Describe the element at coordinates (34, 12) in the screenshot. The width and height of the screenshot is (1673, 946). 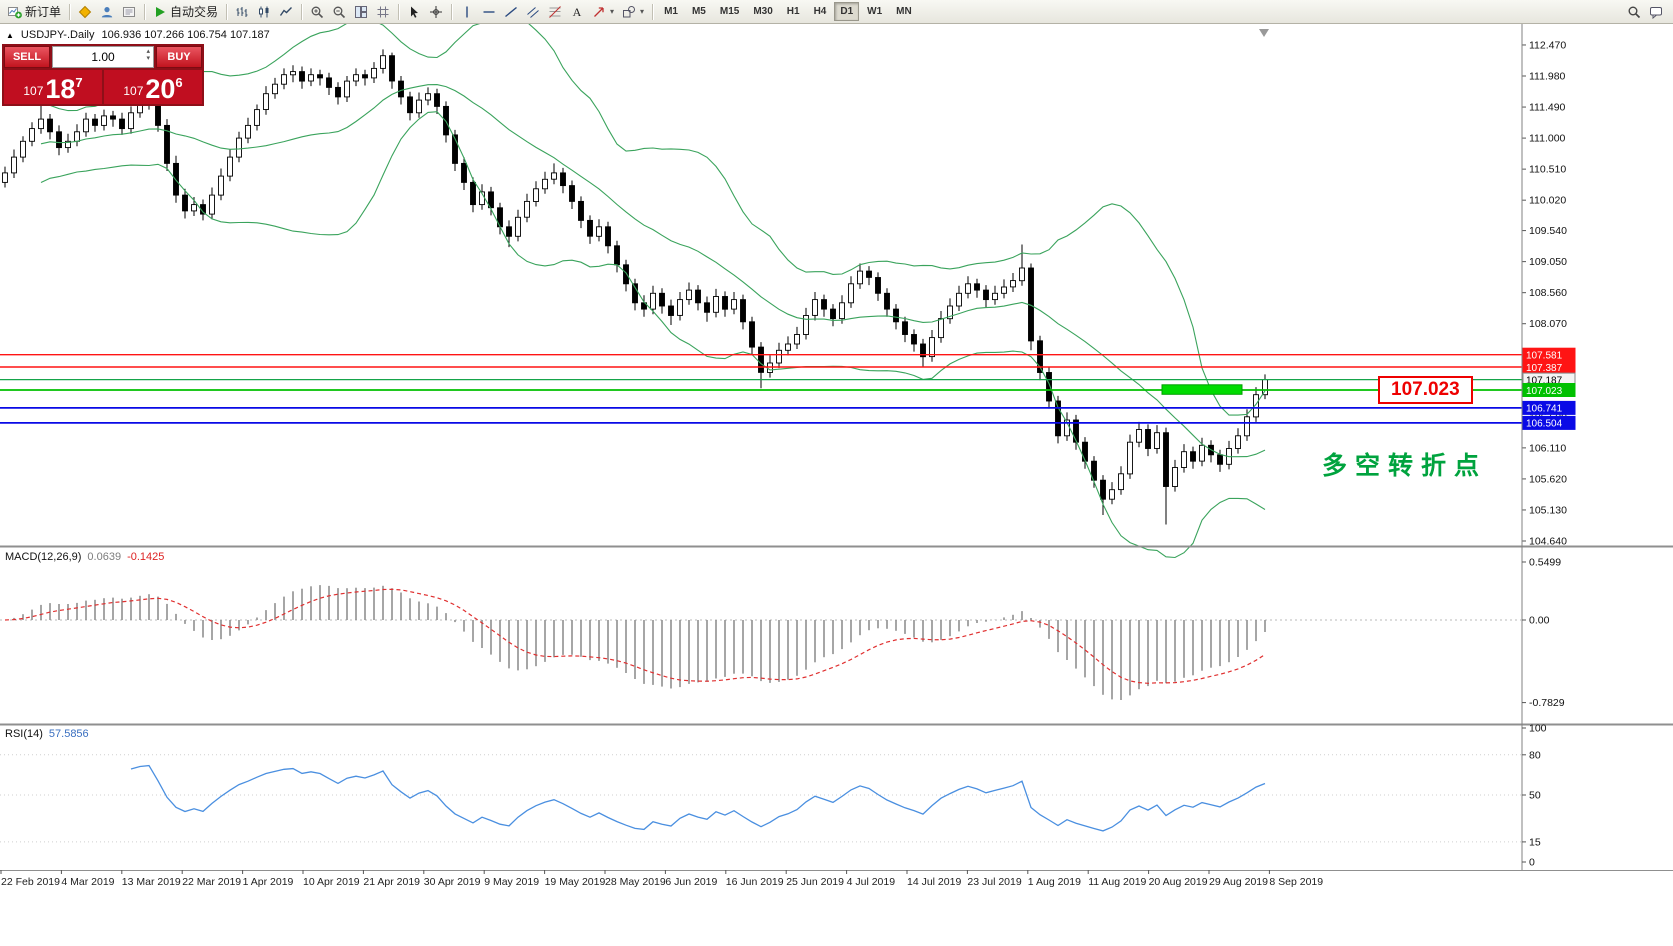
I see `new-order-button: 新订单` at that location.